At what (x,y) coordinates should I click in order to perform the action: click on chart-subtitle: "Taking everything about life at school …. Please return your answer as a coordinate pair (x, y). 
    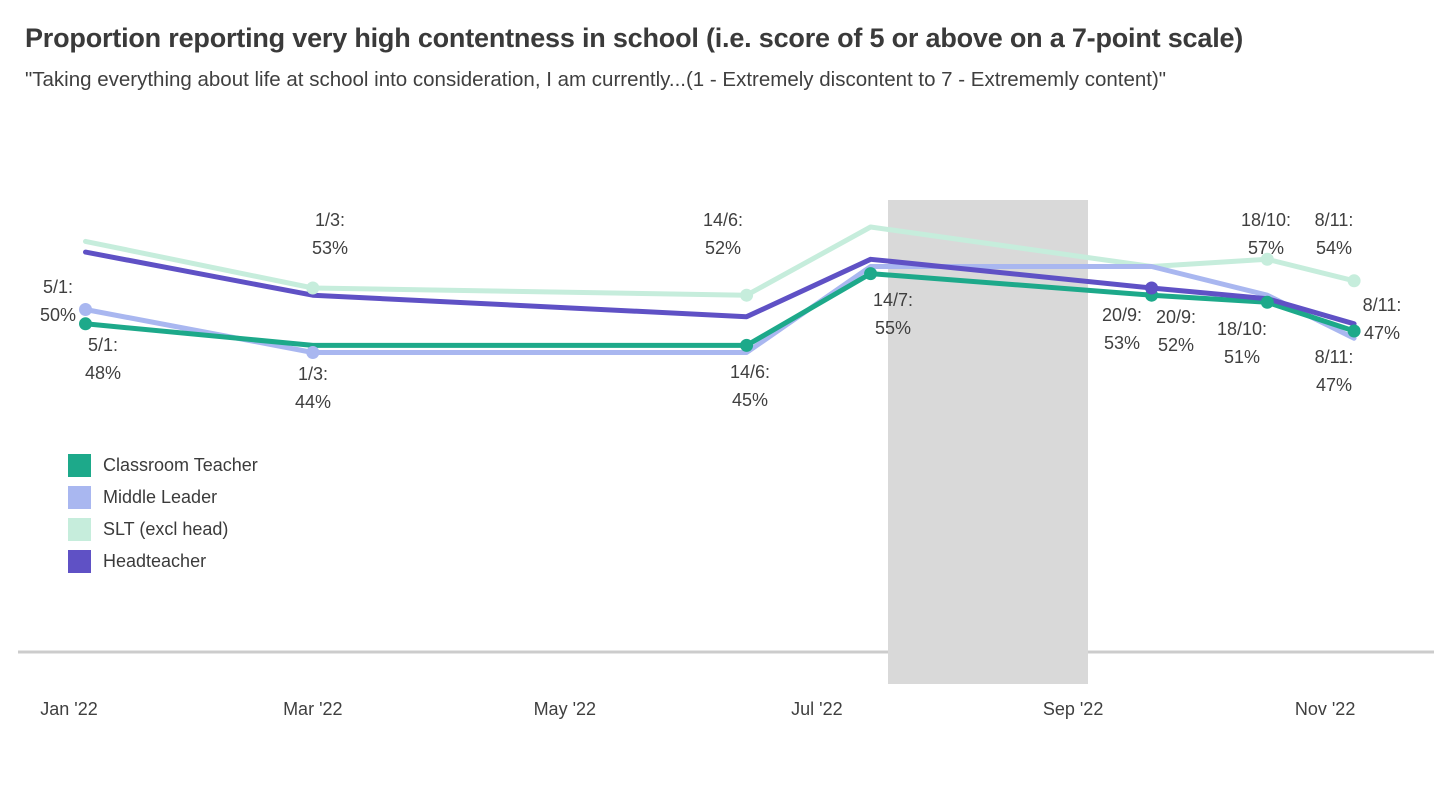
    Looking at the image, I should click on (596, 79).